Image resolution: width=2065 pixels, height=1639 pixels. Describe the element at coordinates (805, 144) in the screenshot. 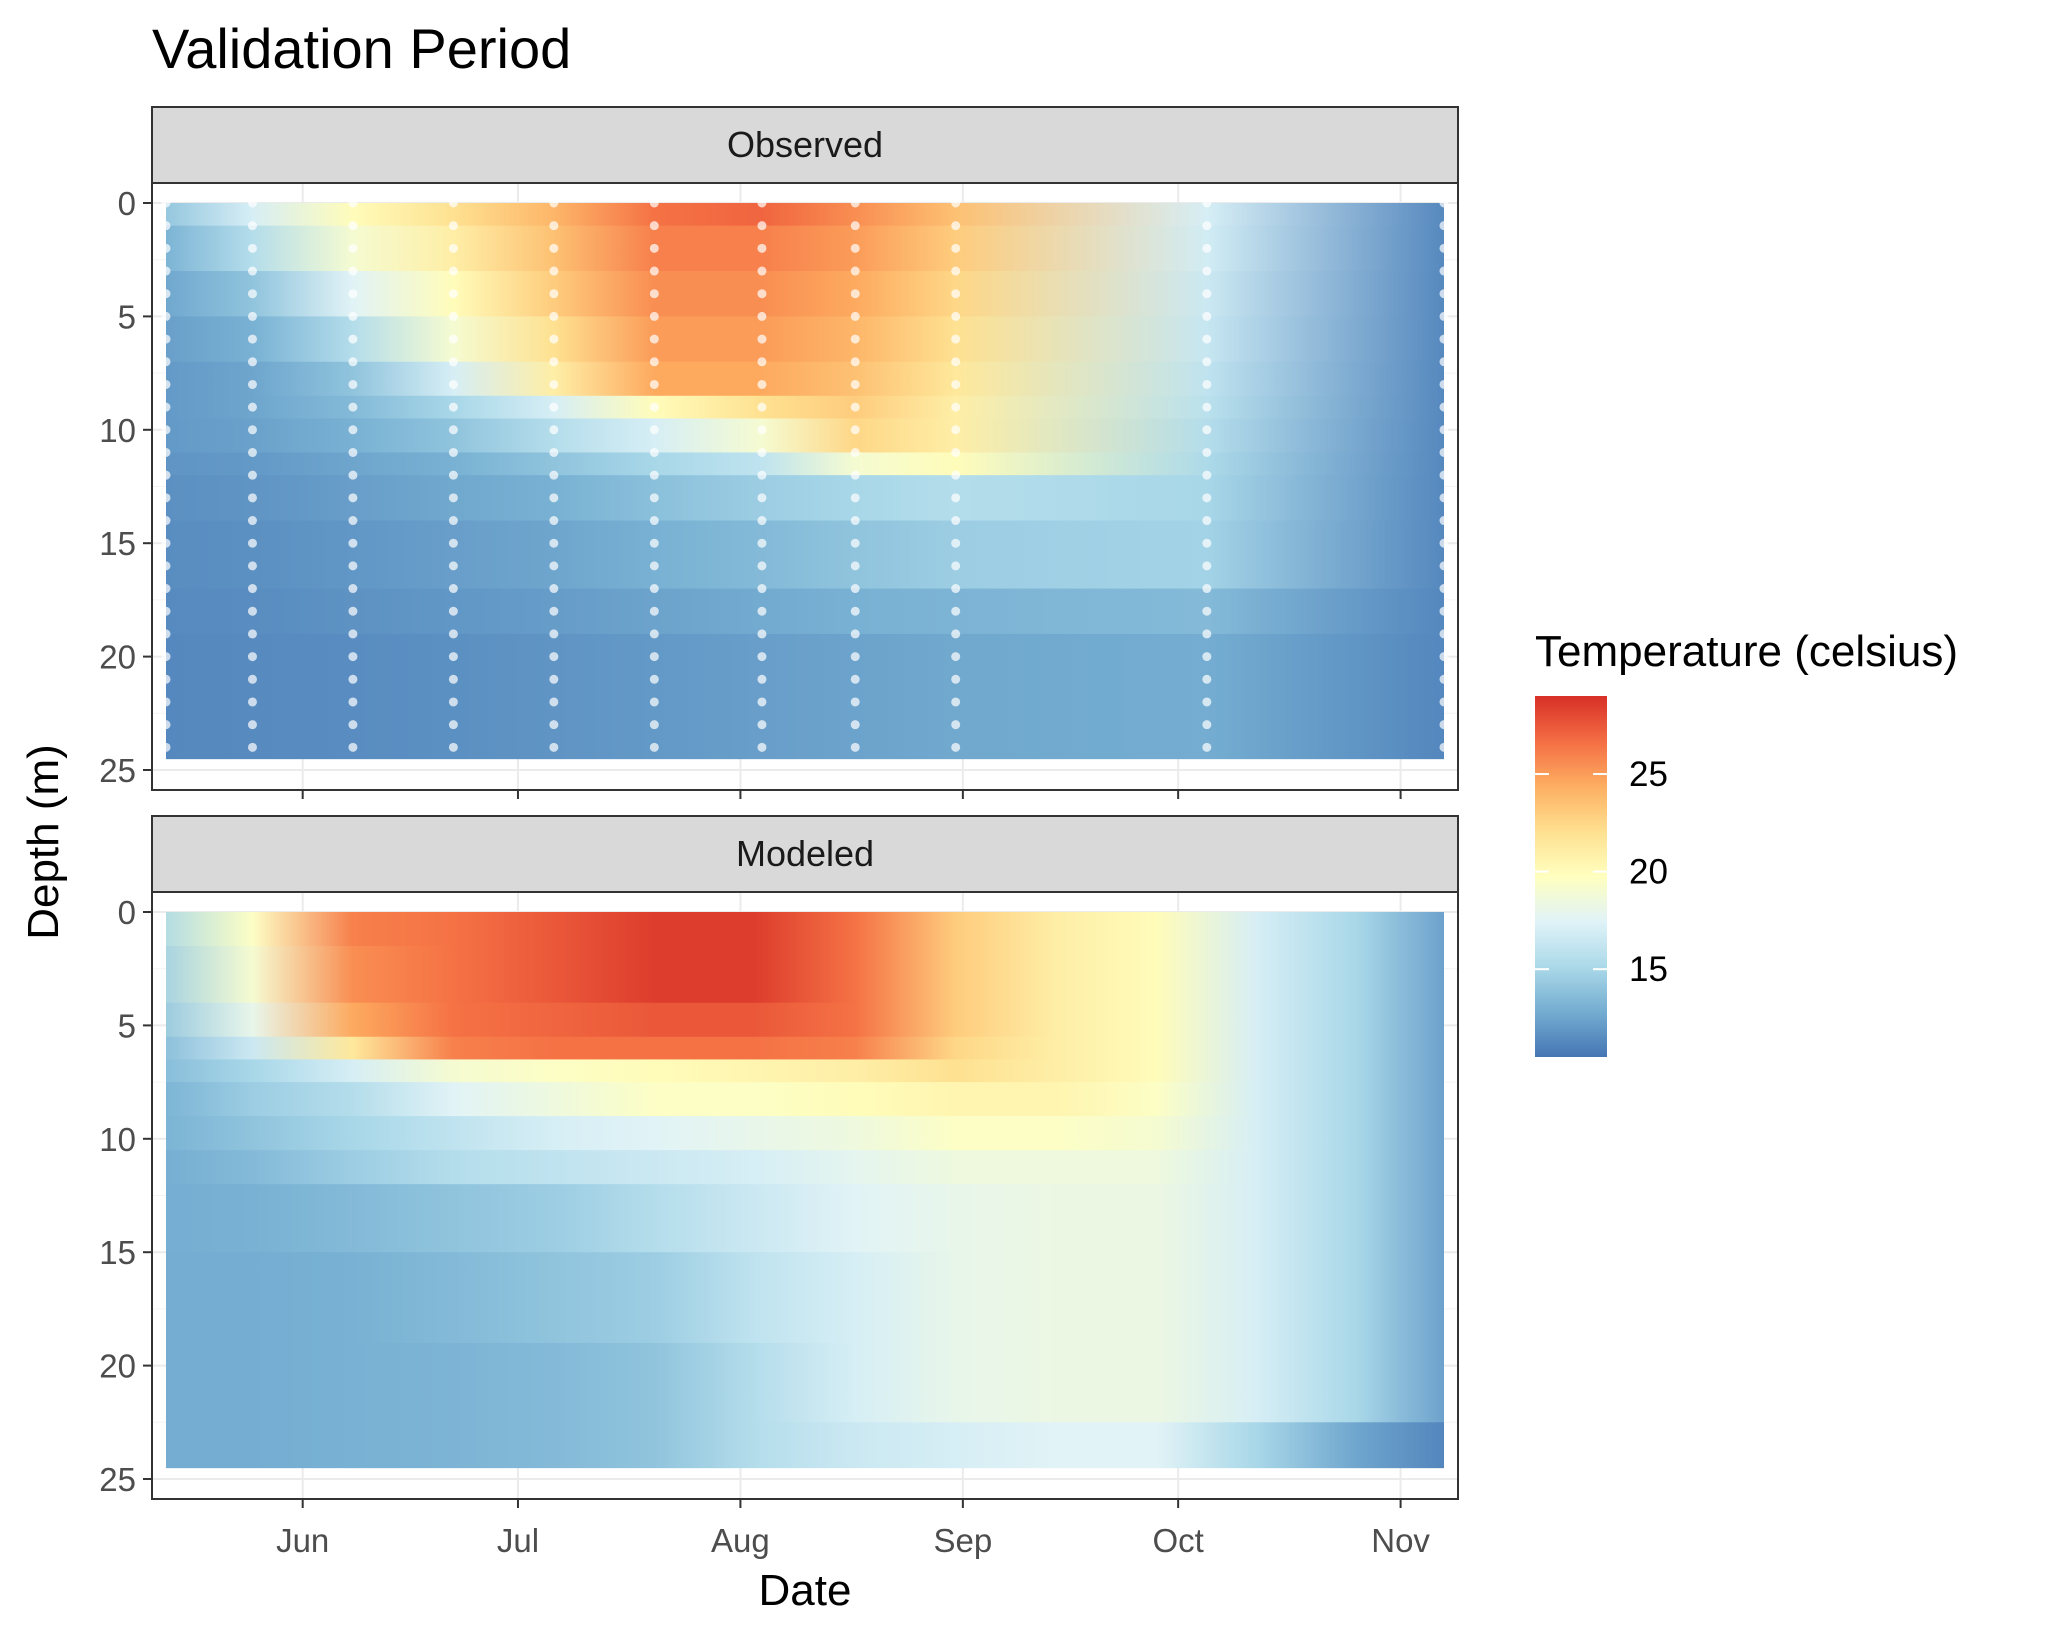

I see `facet-label: Observed` at that location.